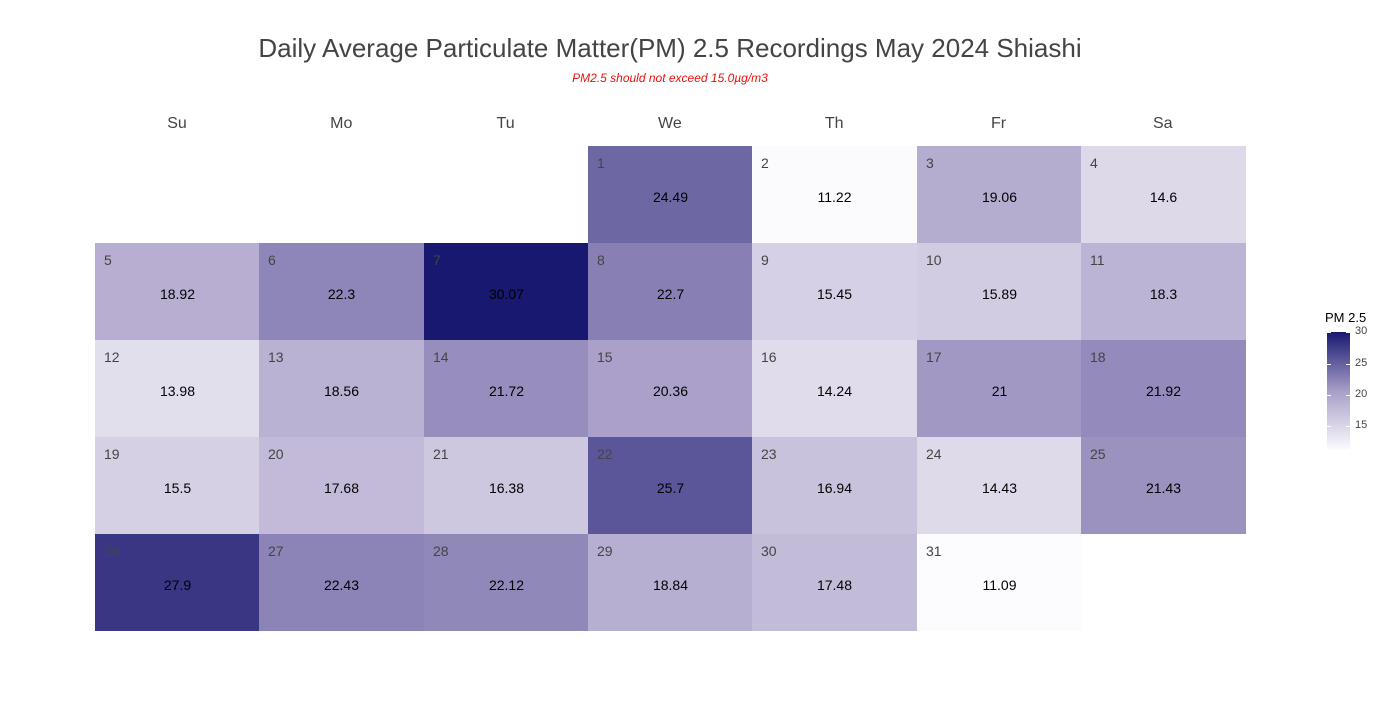 The image size is (1397, 704). I want to click on day-value-label: 14.43, so click(999, 488).